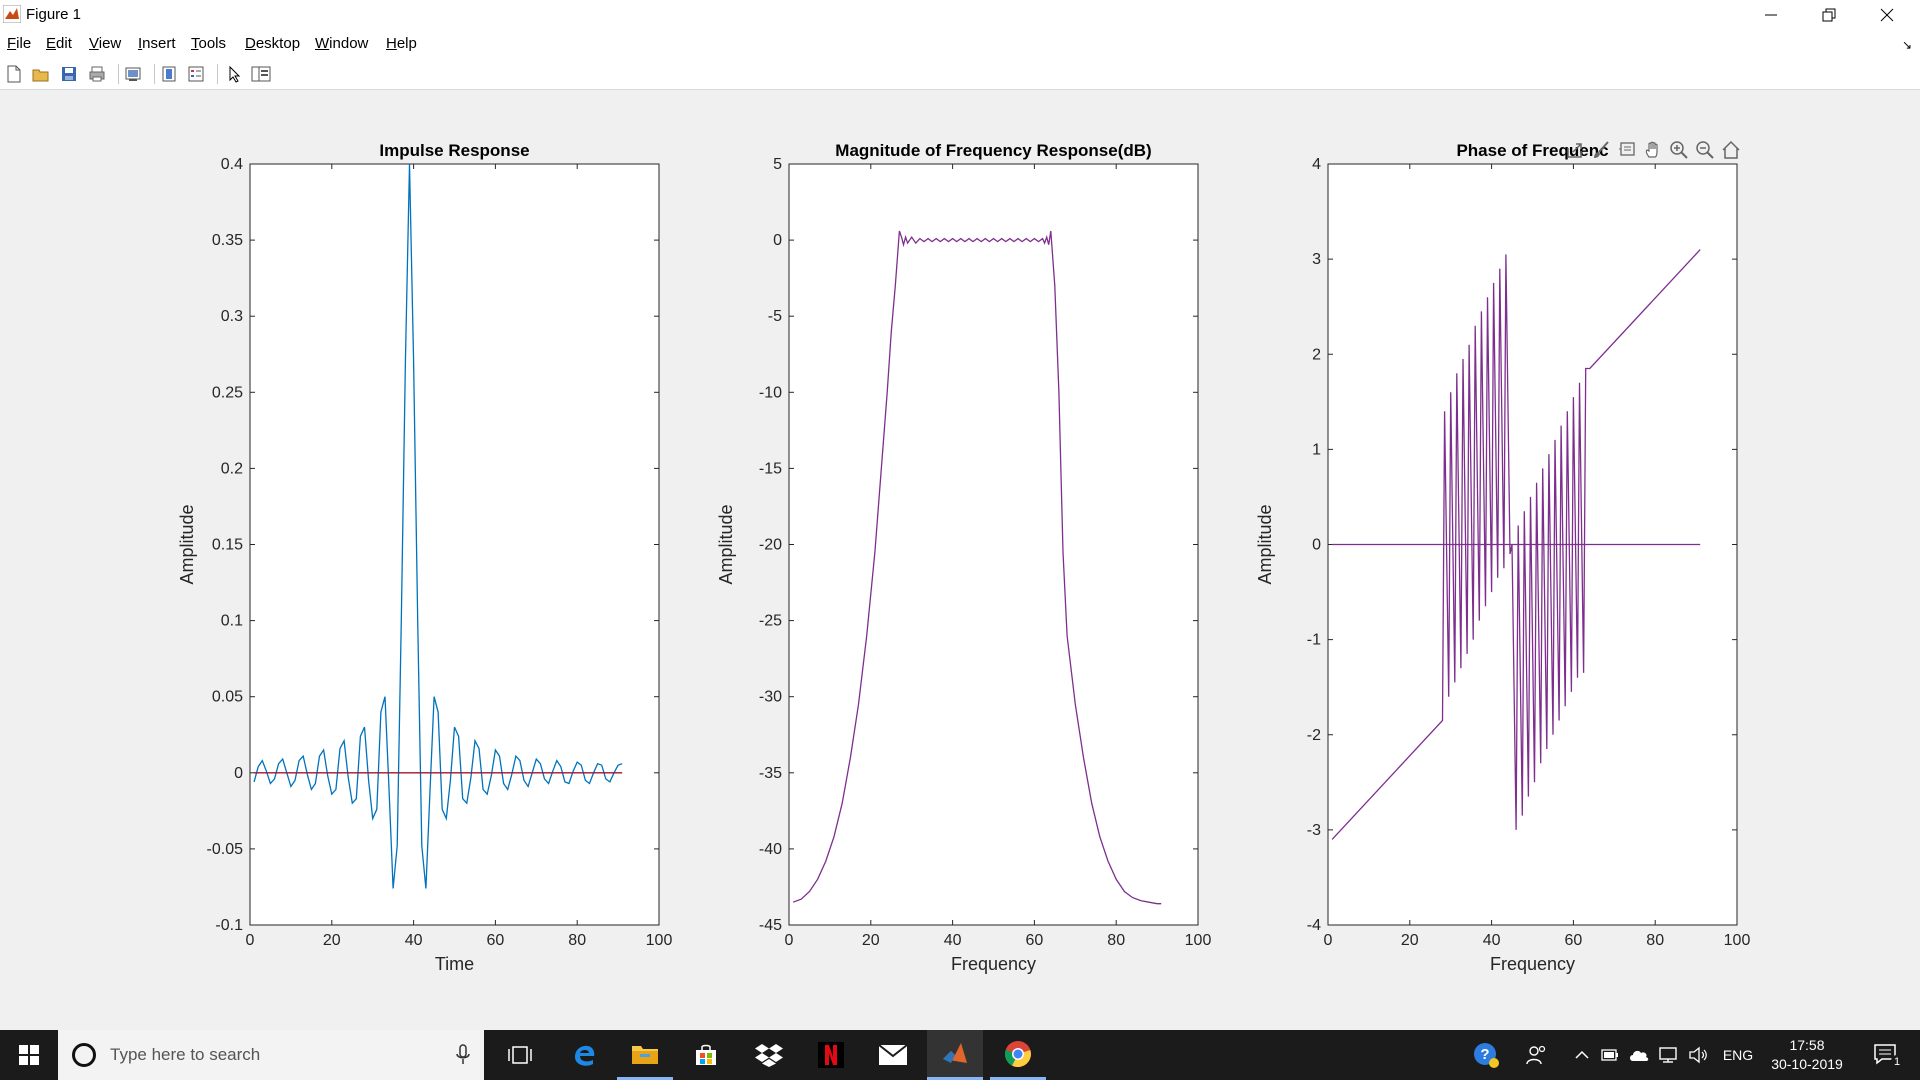 The height and width of the screenshot is (1080, 1920). Describe the element at coordinates (1705, 150) in the screenshot. I see `zoom-out-button` at that location.